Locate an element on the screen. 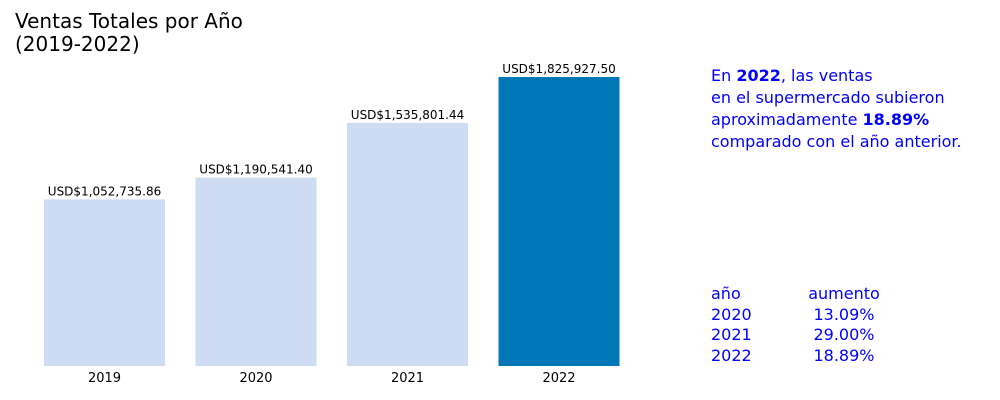 The width and height of the screenshot is (1000, 400). bar-value-label: USD$1,535,801.44 is located at coordinates (407, 115).